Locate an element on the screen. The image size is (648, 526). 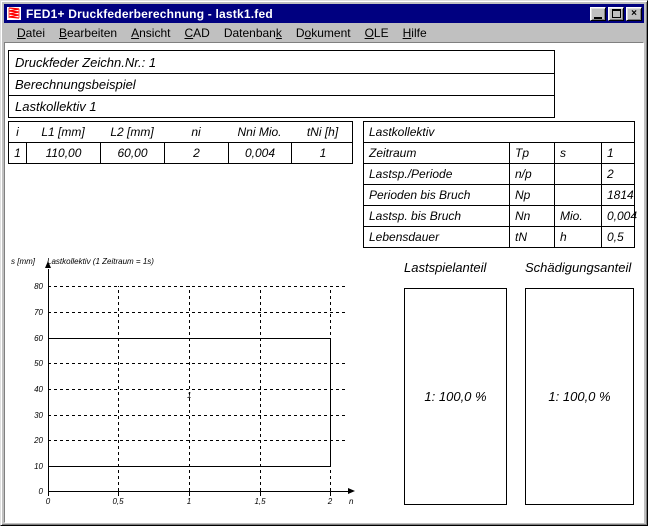
menu-hilfe: Hilfe is located at coordinates (414, 32).